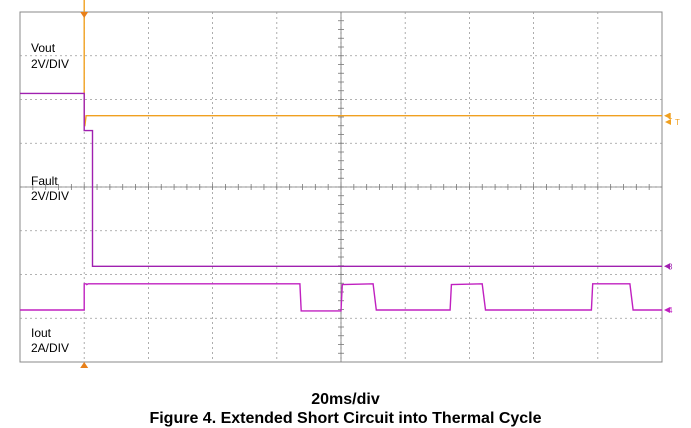 This screenshot has height=428, width=691. Describe the element at coordinates (668, 122) in the screenshot. I see `trigger-level-arrow` at that location.